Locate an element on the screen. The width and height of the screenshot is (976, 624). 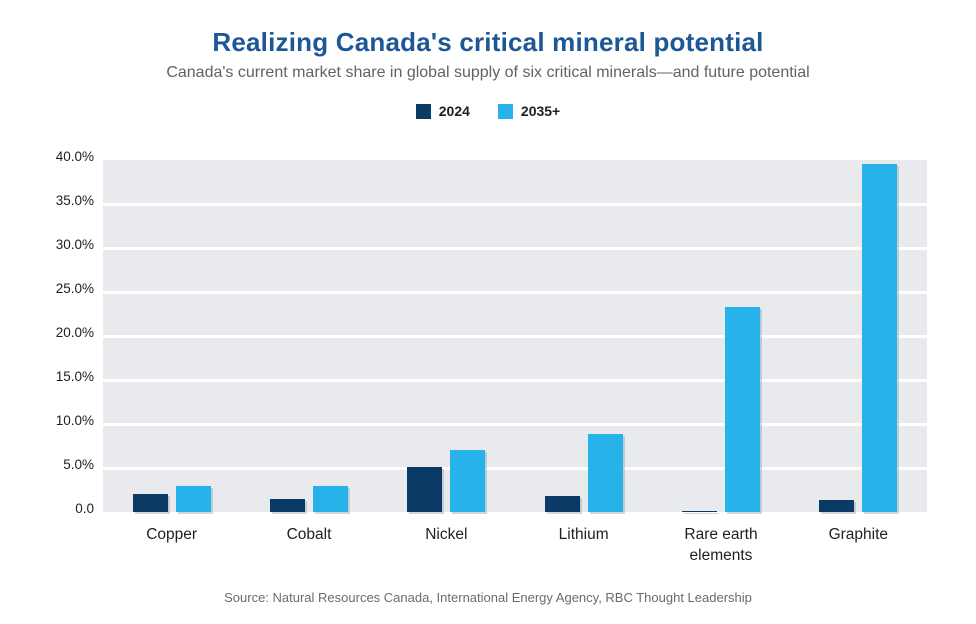
gridline-15pct is located at coordinates (515, 380).